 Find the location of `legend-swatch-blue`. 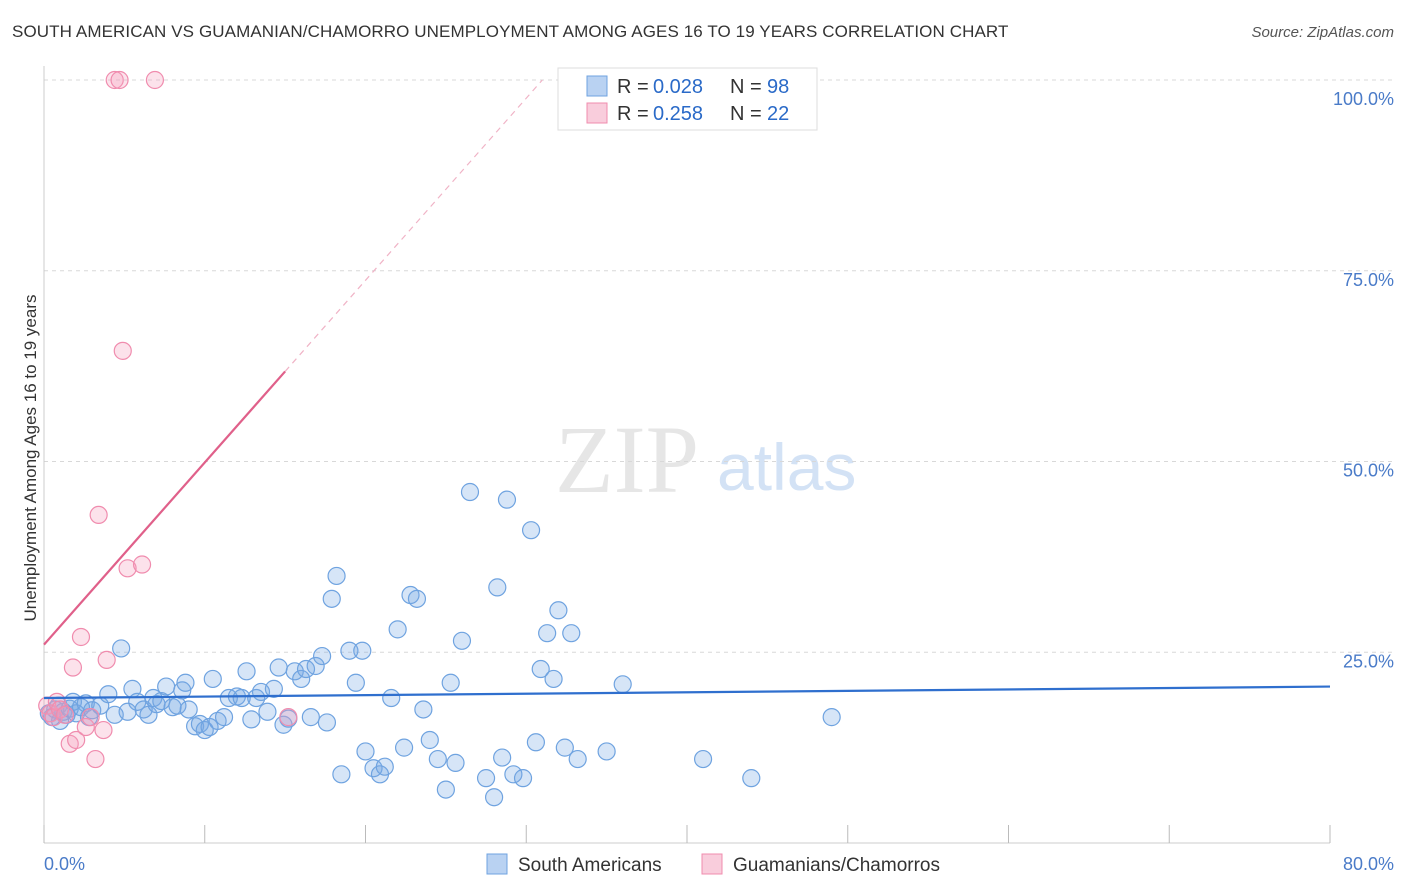

legend-swatch-blue is located at coordinates (597, 86).